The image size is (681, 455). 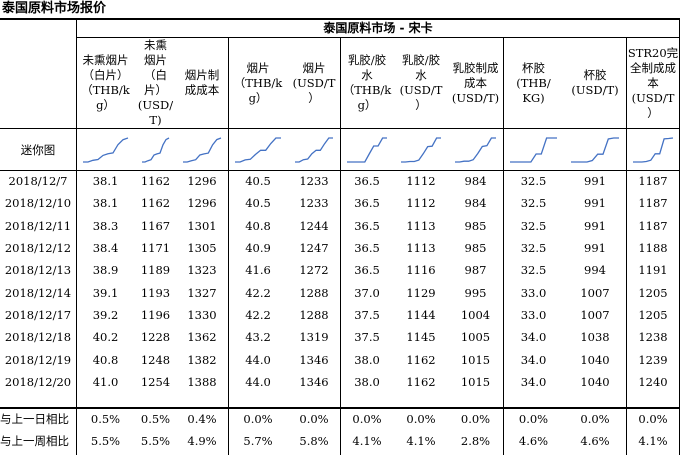 What do you see at coordinates (475, 292) in the screenshot?
I see `table-cell: 995` at bounding box center [475, 292].